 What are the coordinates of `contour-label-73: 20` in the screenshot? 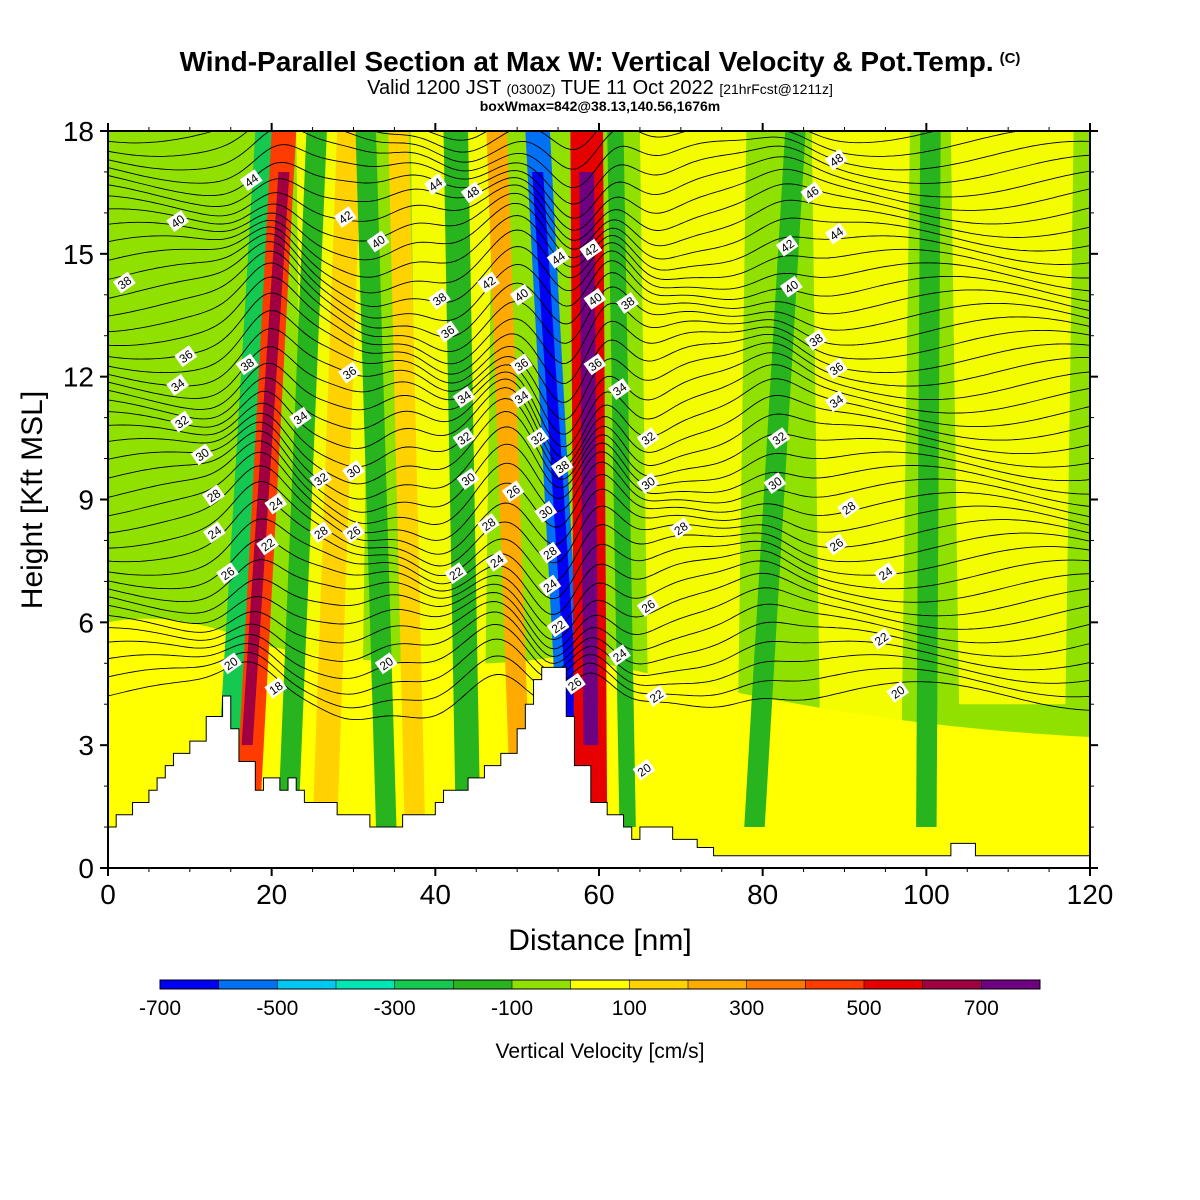 It's located at (898, 692).